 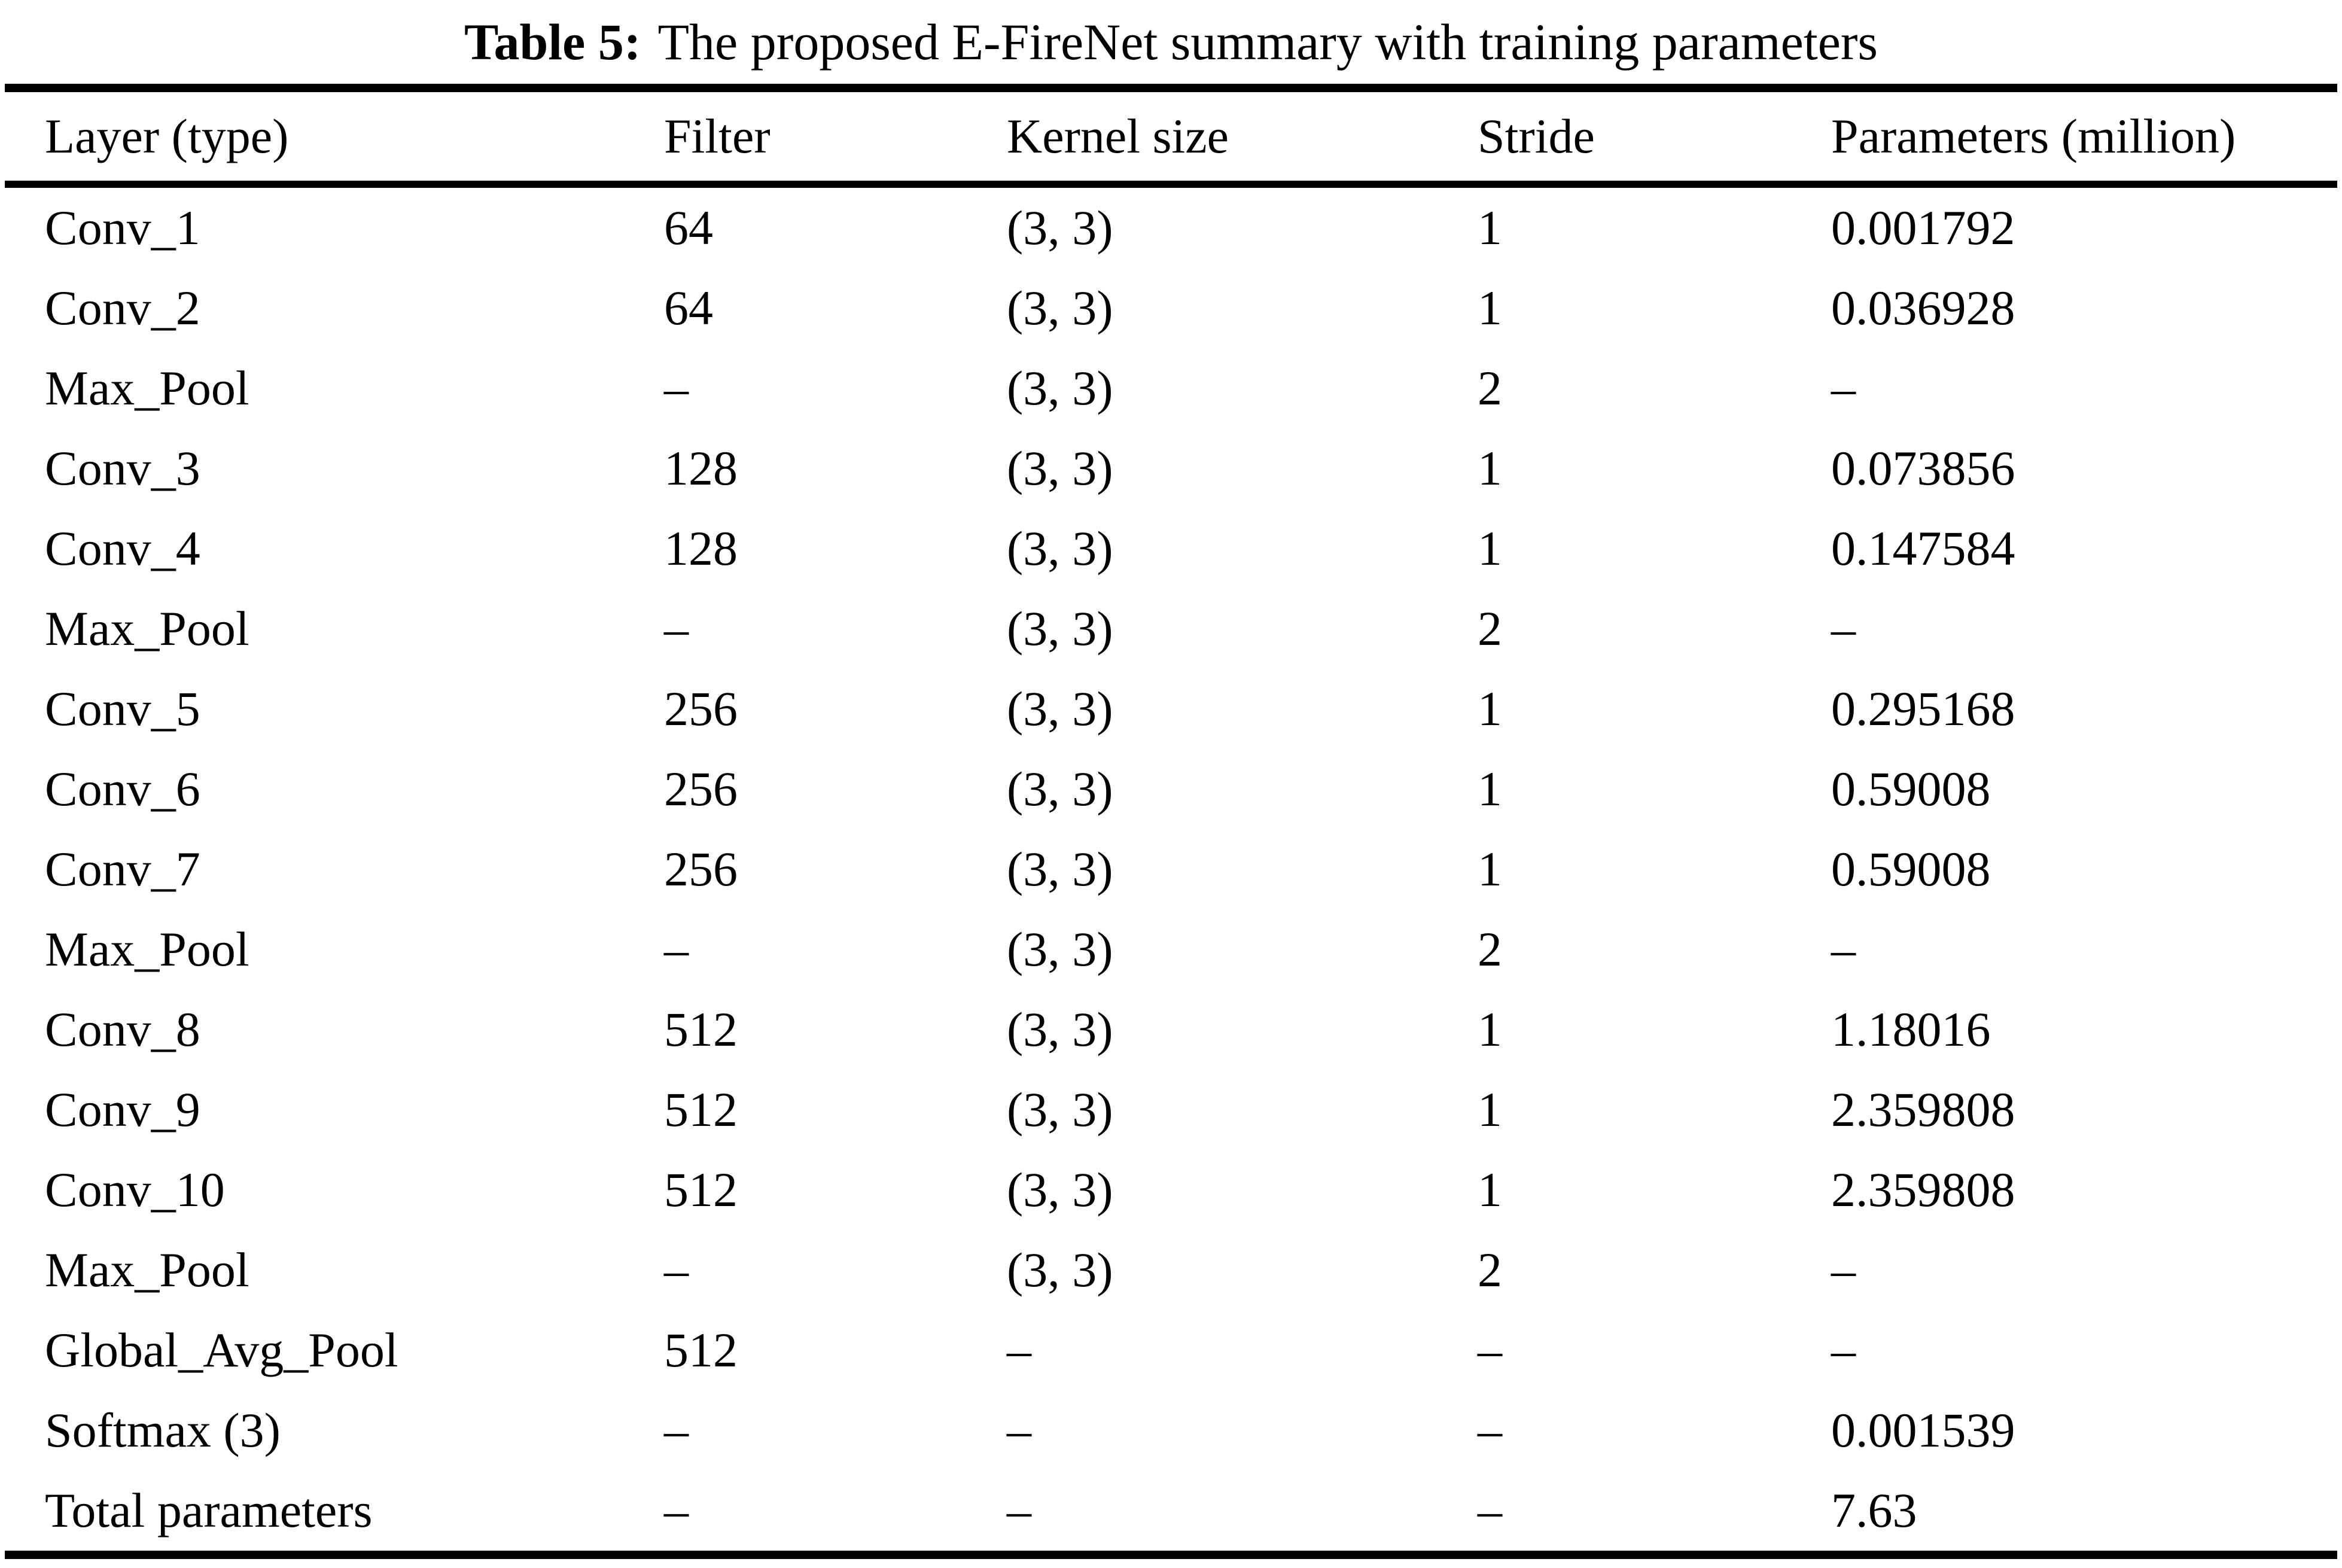 What do you see at coordinates (1536, 136) in the screenshot?
I see `column-header-stride: Stride` at bounding box center [1536, 136].